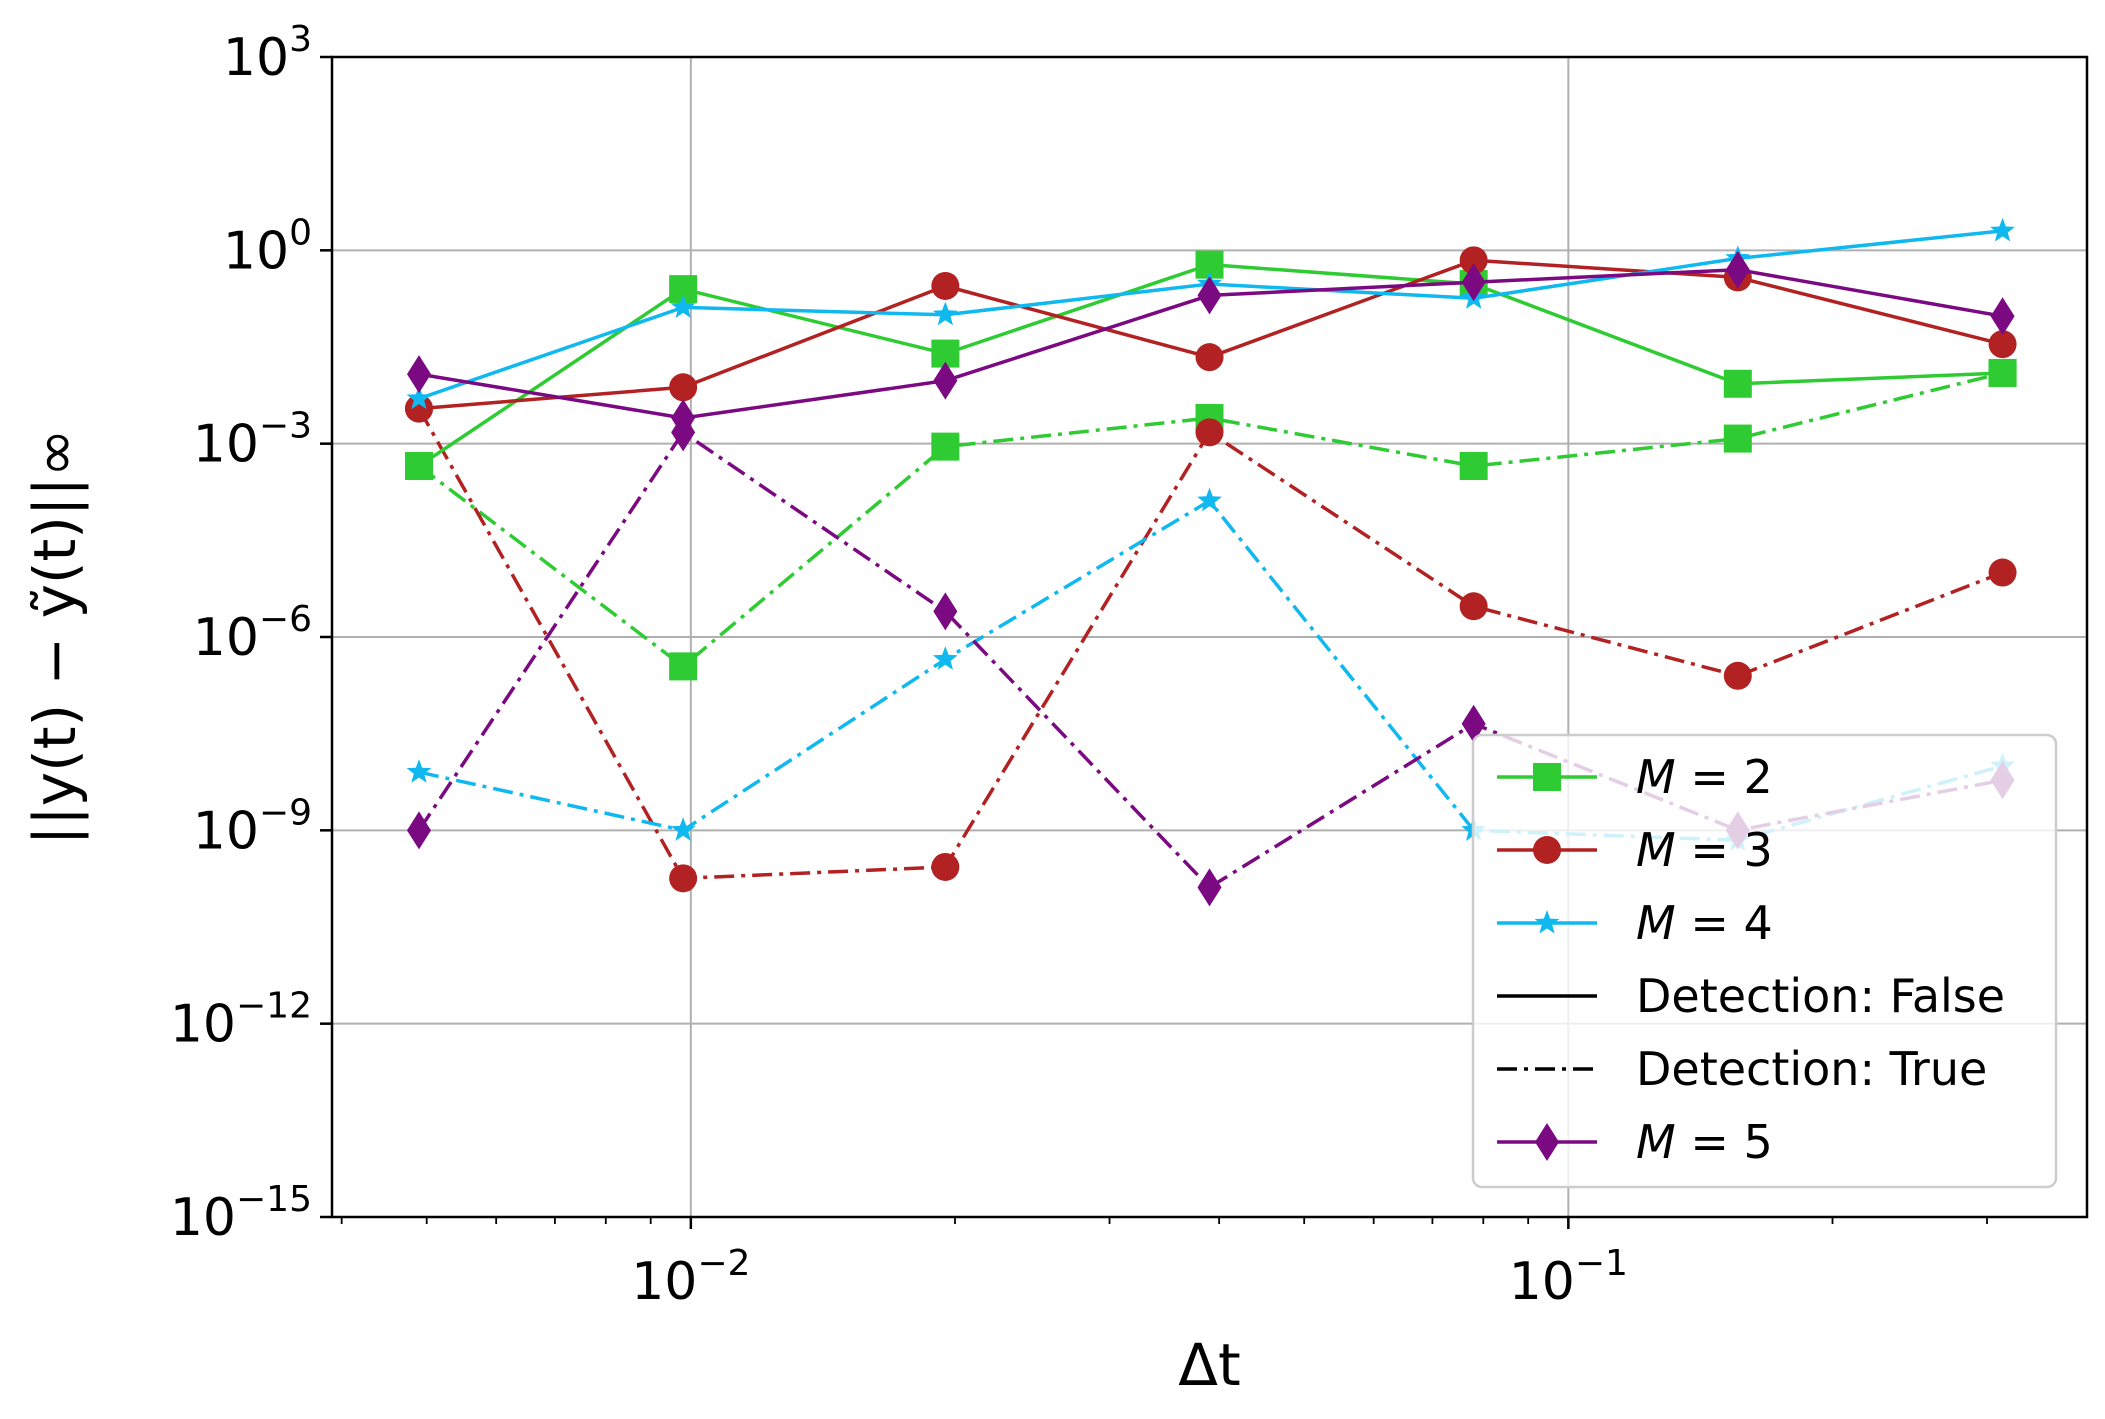 This screenshot has width=2105, height=1419. I want to click on legend-label: M = 4, so click(1704, 923).